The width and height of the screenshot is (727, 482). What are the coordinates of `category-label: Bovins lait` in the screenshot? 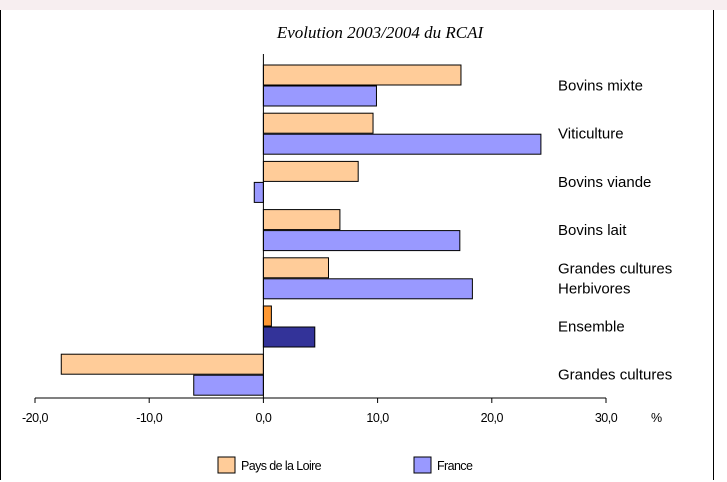 It's located at (592, 230).